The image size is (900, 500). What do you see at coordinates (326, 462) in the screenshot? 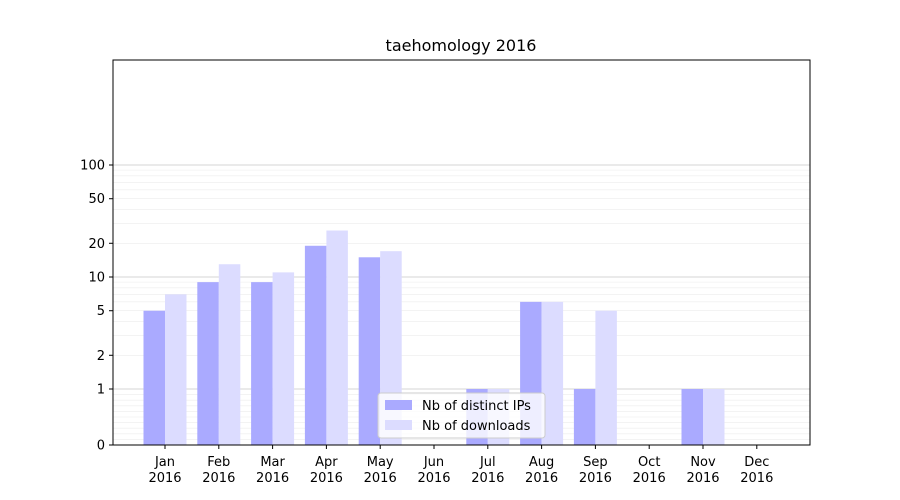
I see `x-tick-label-month: Apr` at bounding box center [326, 462].